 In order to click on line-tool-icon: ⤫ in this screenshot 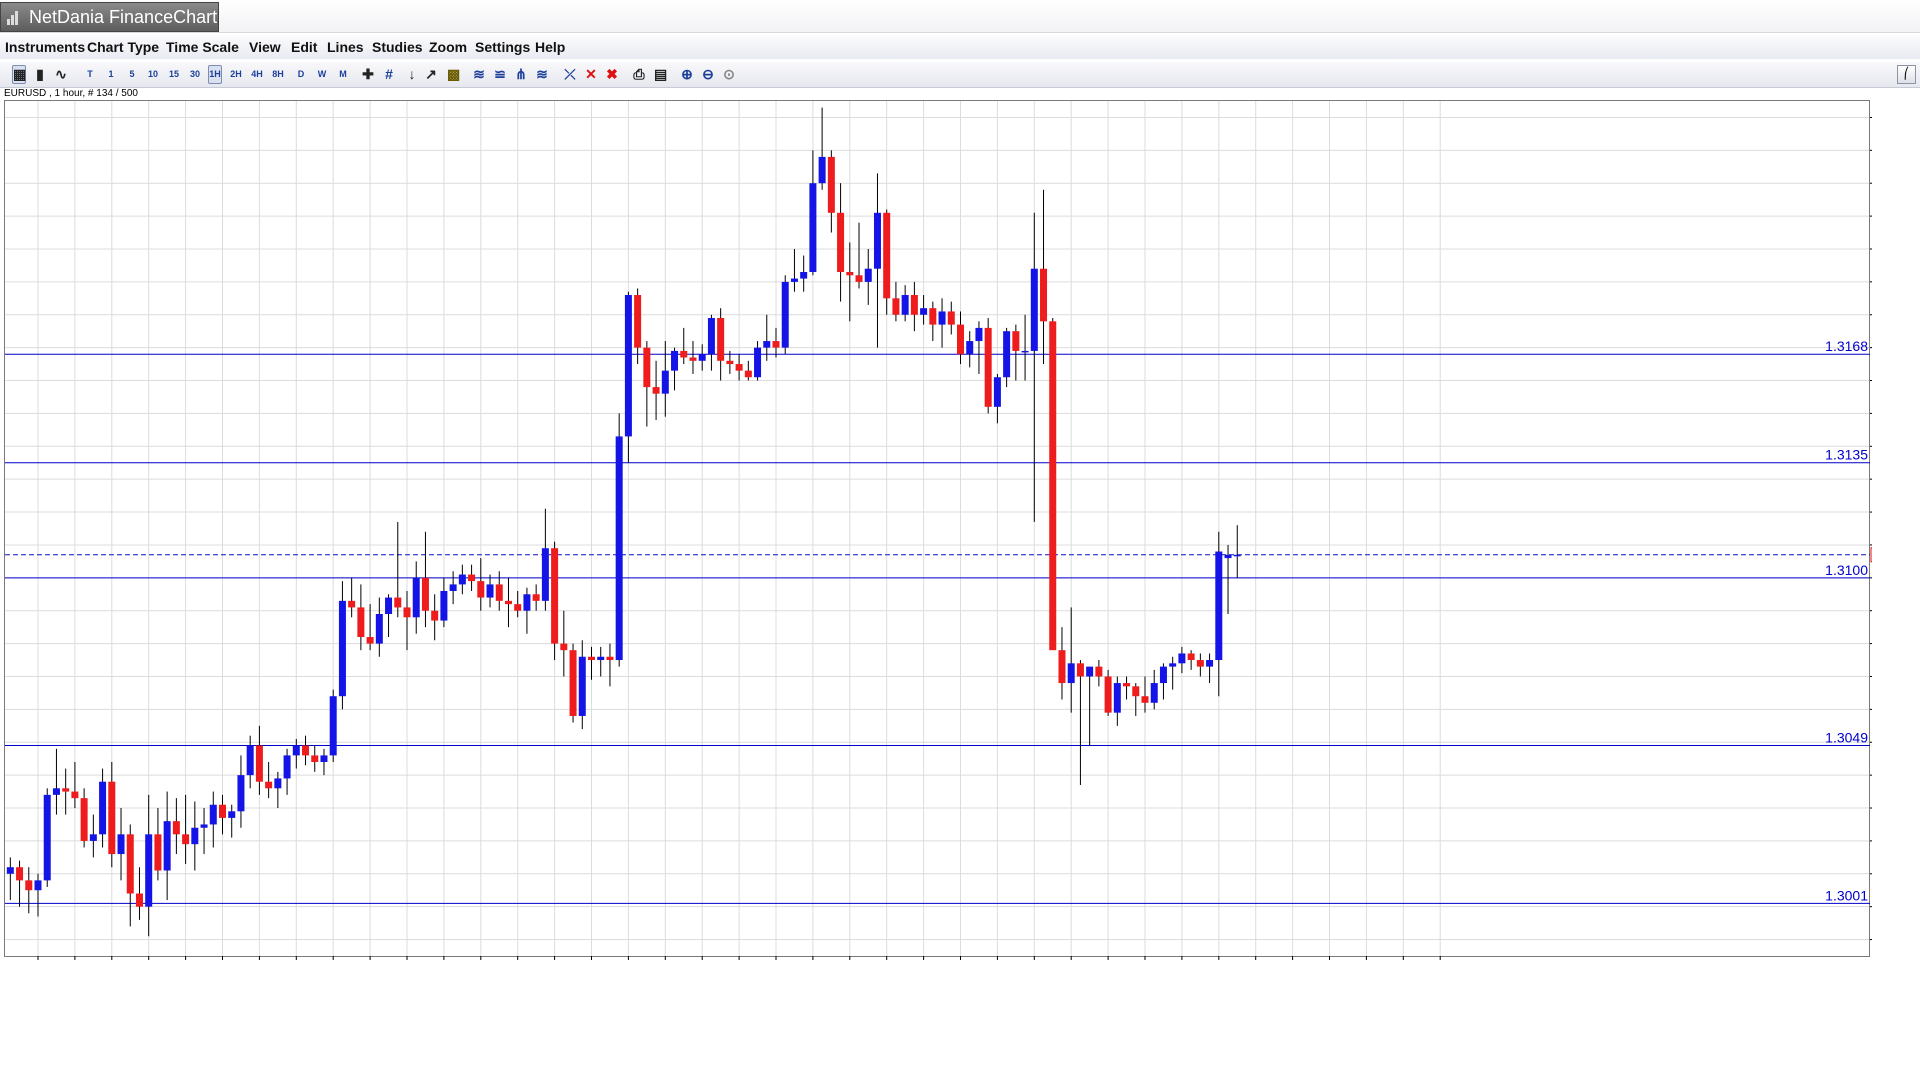, I will do `click(570, 74)`.